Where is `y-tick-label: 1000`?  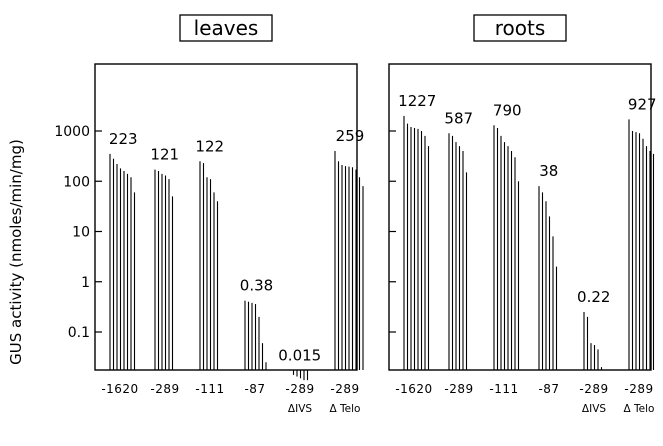
y-tick-label: 1000 is located at coordinates (72, 132).